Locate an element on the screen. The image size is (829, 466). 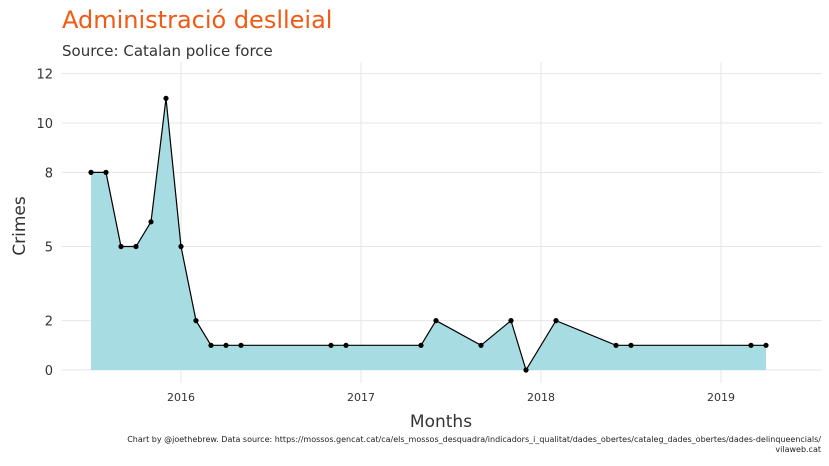
x-axis-label: Months is located at coordinates (441, 422).